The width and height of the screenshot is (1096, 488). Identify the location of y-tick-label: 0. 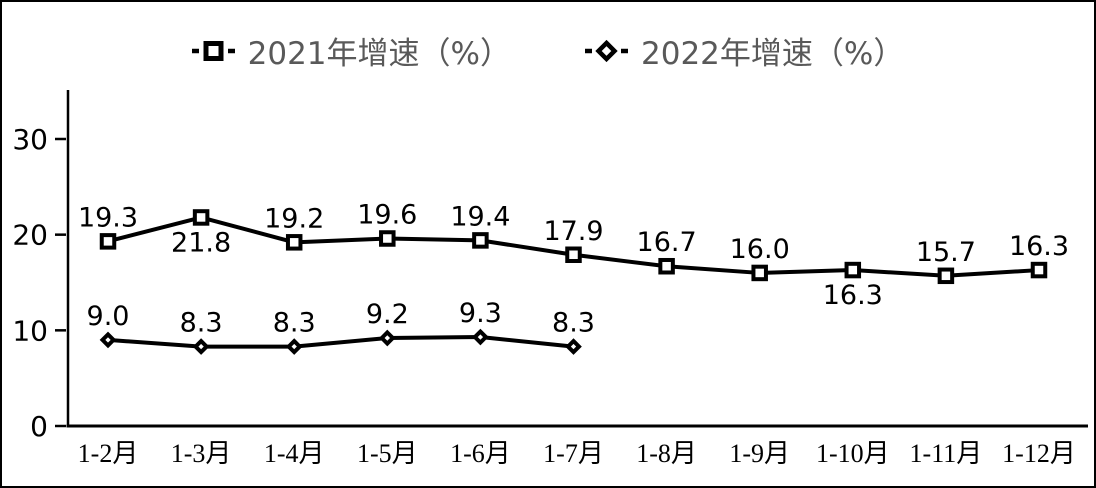
(39, 426).